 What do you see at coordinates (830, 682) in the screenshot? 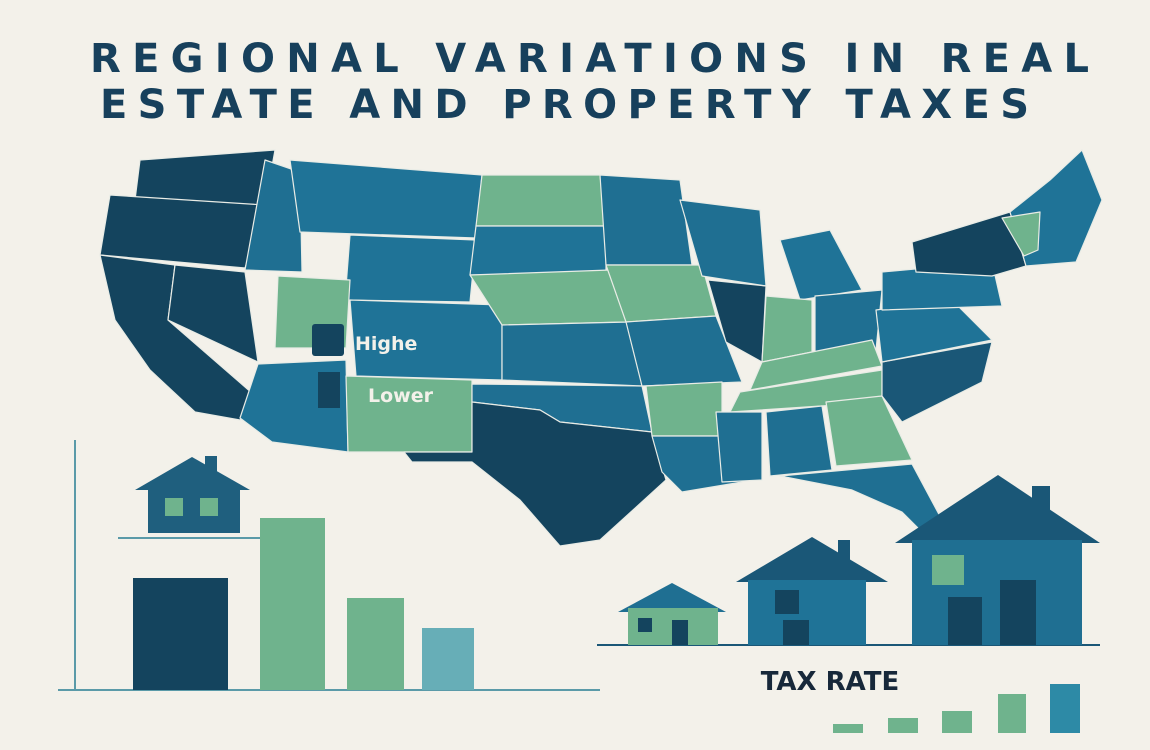
I see `tax-rate-label: TAX RATE` at bounding box center [830, 682].